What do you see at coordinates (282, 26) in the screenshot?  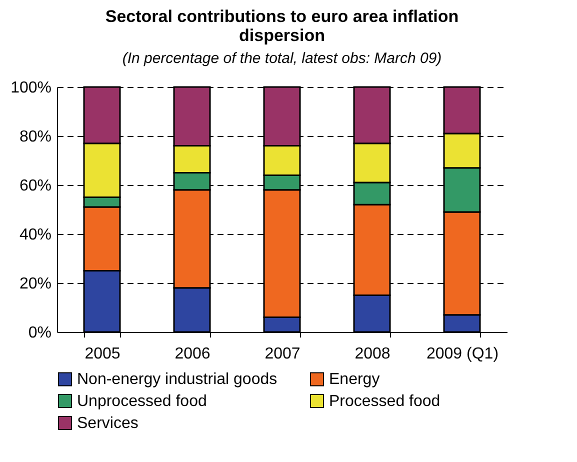 I see `chart-title: Sectoral contributions to euro area inflation dispersion` at bounding box center [282, 26].